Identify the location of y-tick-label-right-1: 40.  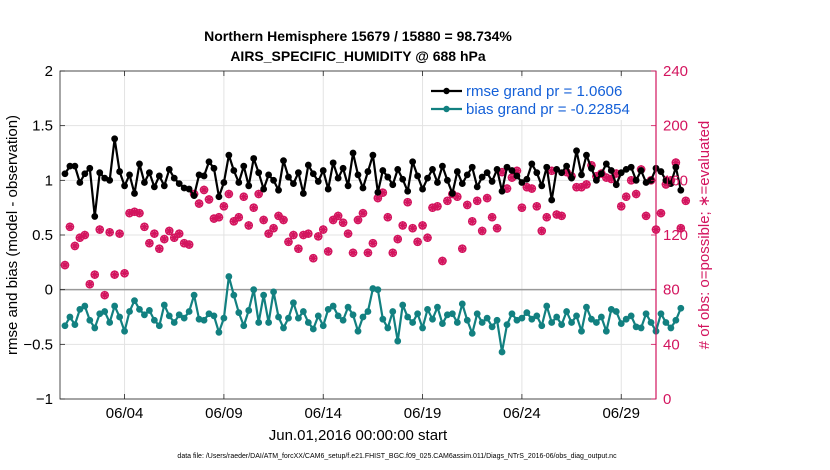
(671, 344).